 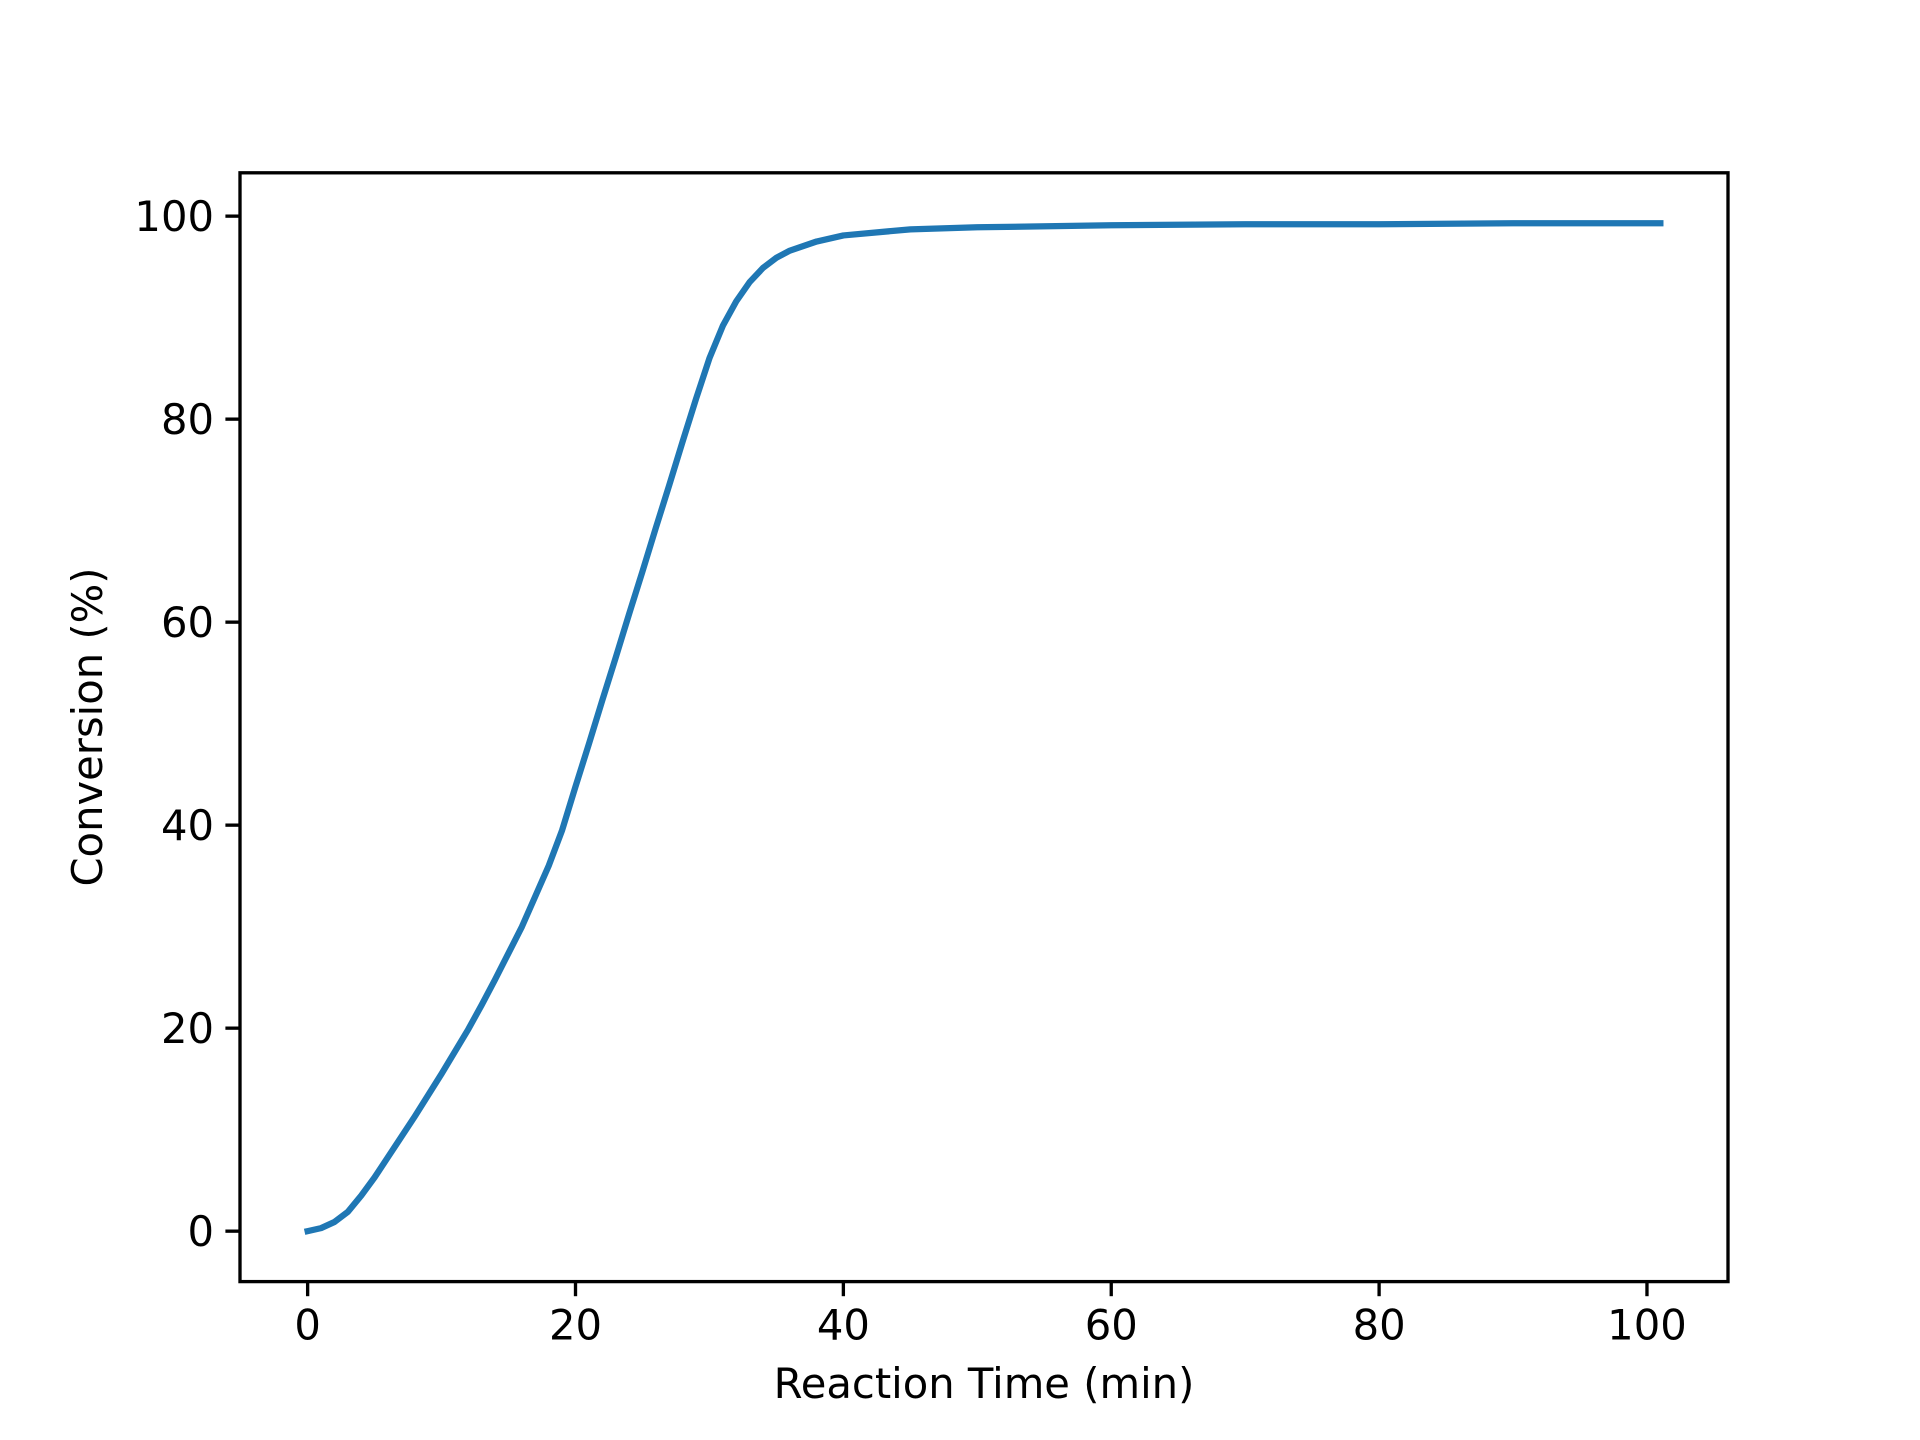 What do you see at coordinates (1647, 1325) in the screenshot?
I see `x-tick-label: 100` at bounding box center [1647, 1325].